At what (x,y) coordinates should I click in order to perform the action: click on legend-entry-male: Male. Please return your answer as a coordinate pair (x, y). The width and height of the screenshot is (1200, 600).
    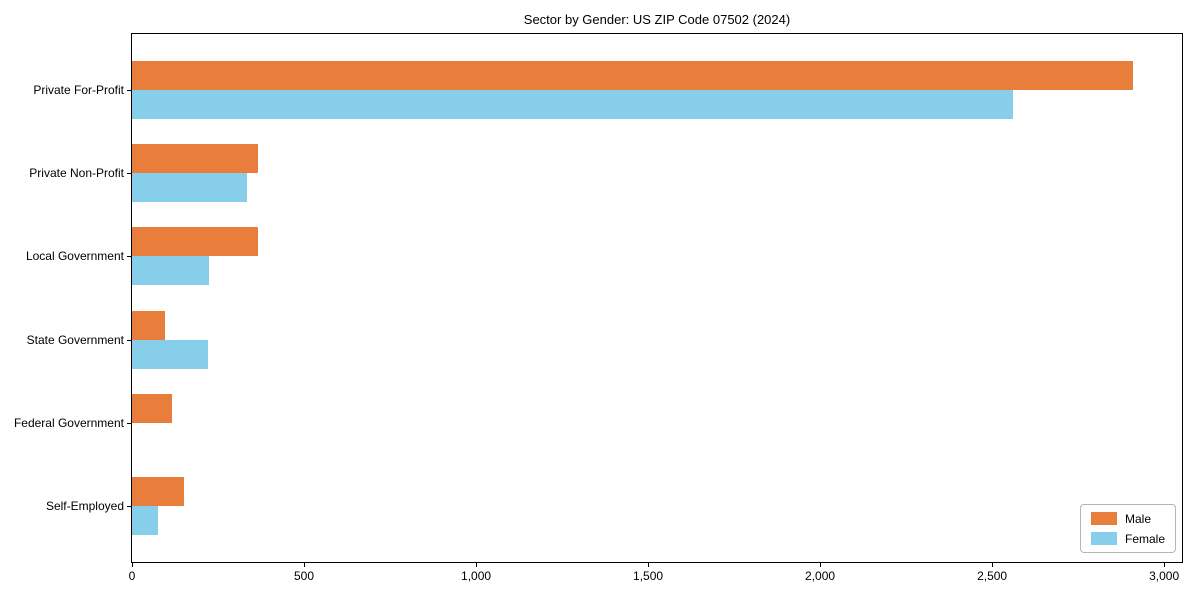
    Looking at the image, I should click on (1127, 518).